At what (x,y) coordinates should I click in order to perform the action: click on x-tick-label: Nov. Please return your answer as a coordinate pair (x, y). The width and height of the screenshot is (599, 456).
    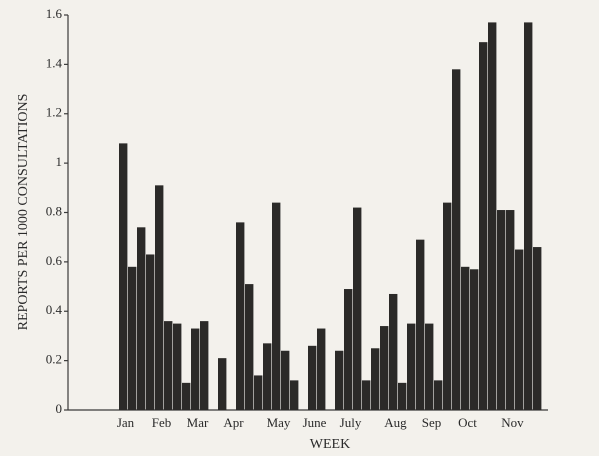
    Looking at the image, I should click on (512, 422).